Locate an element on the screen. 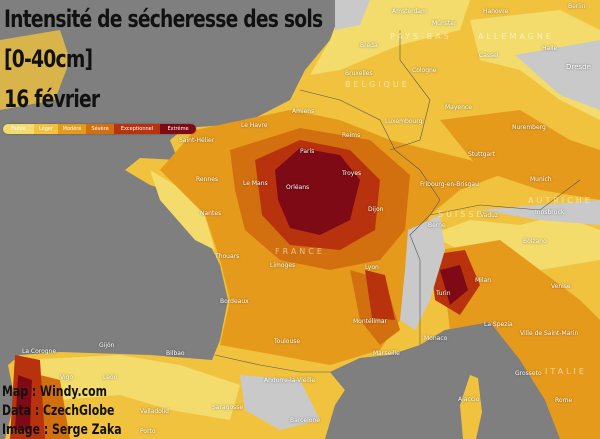  legend-faible: Faible is located at coordinates (18, 129).